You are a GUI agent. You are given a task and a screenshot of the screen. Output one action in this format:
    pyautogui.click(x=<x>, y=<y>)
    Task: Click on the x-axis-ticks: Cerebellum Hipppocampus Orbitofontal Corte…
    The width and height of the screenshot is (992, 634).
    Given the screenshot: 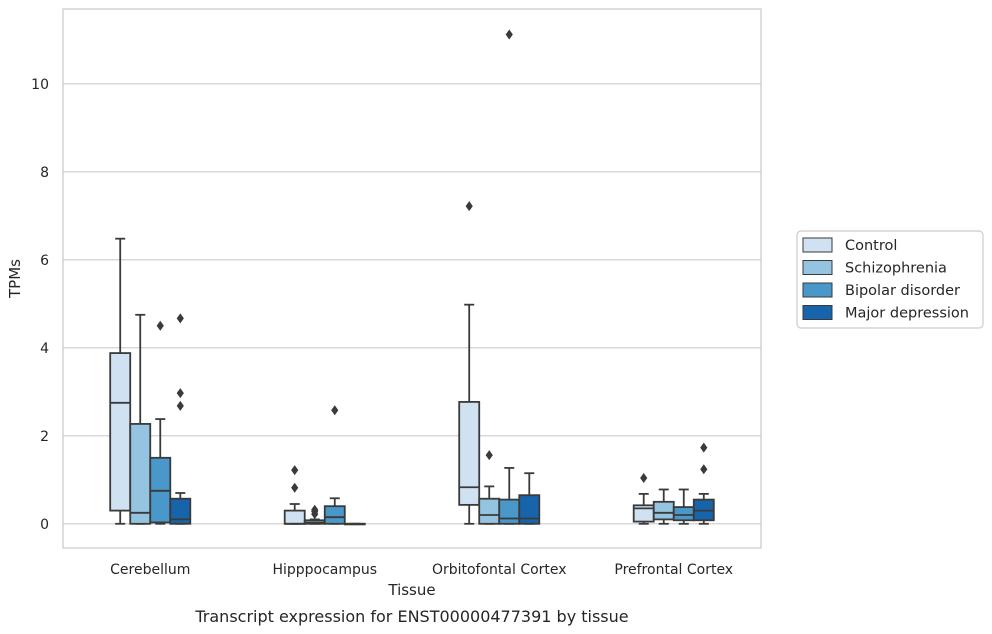 What is the action you would take?
    pyautogui.click(x=421, y=570)
    